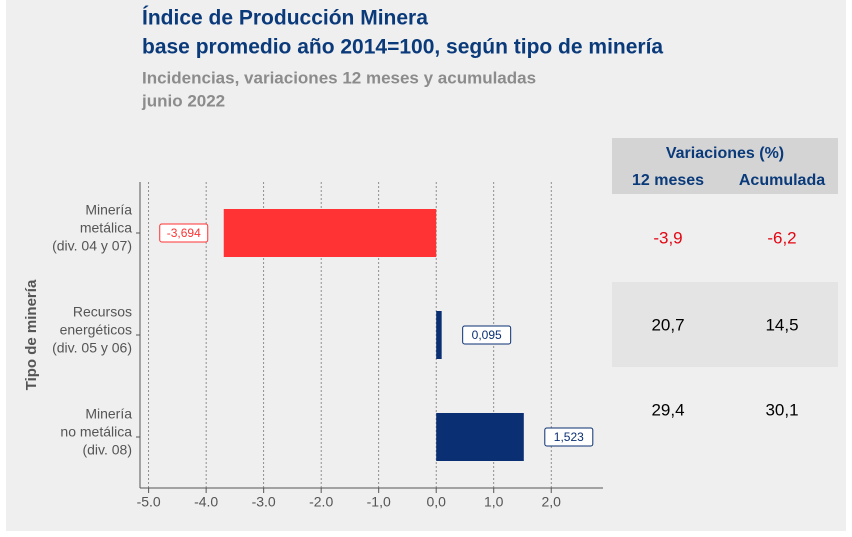 This screenshot has height=537, width=852. Describe the element at coordinates (96, 330) in the screenshot. I see `y-tick-label: energéticos` at that location.